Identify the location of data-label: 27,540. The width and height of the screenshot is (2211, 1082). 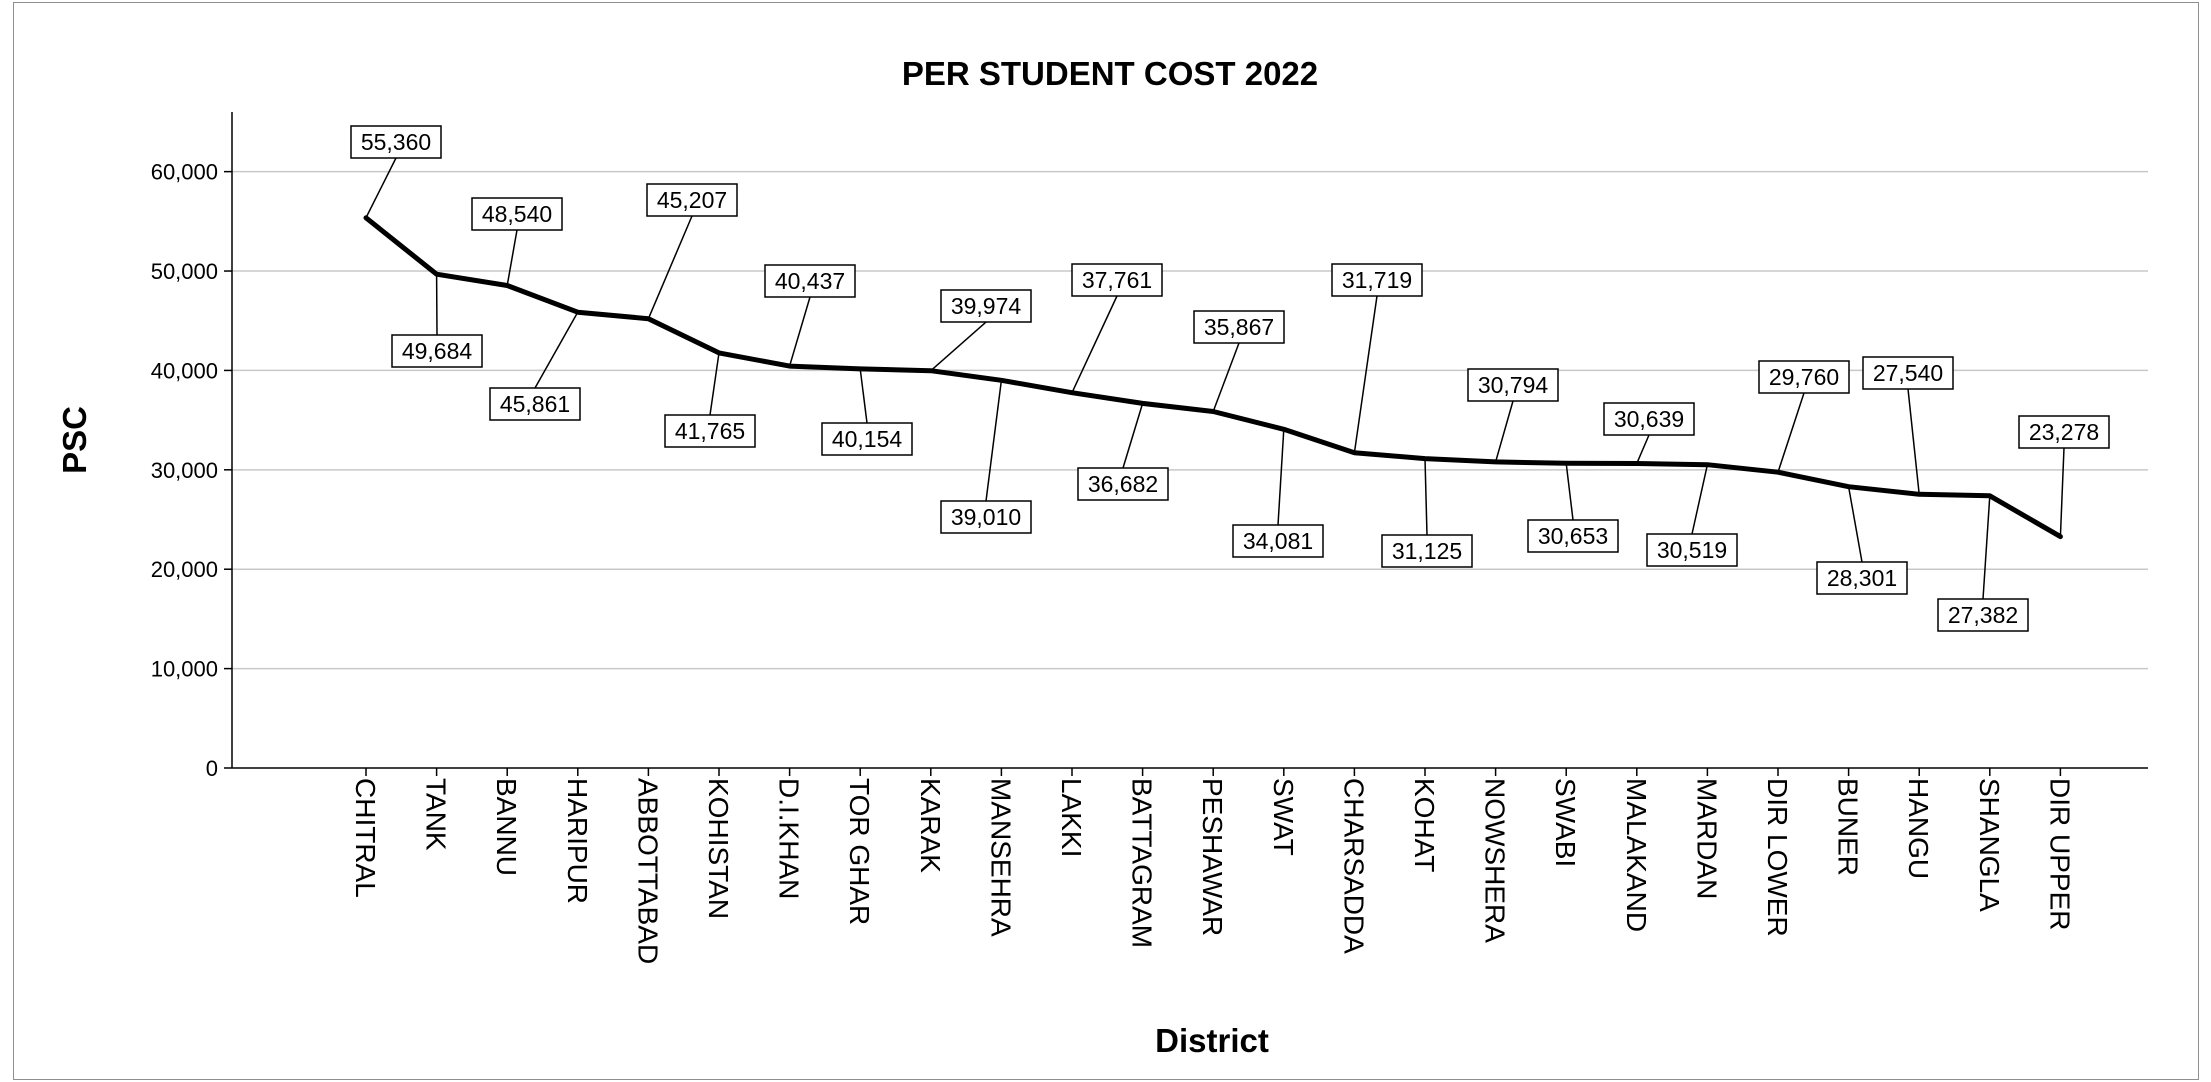
(1908, 373).